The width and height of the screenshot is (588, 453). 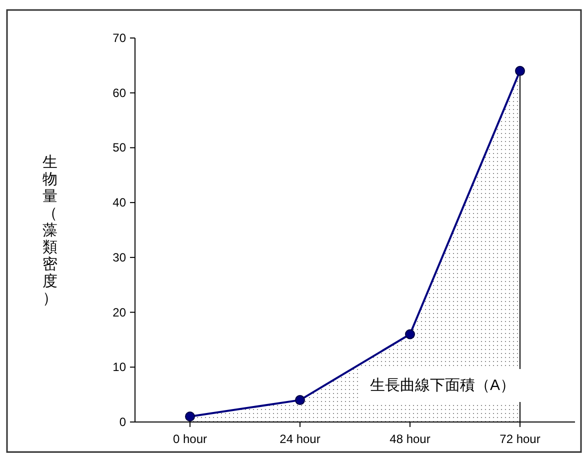 What do you see at coordinates (119, 38) in the screenshot?
I see `y-tick-label: 70` at bounding box center [119, 38].